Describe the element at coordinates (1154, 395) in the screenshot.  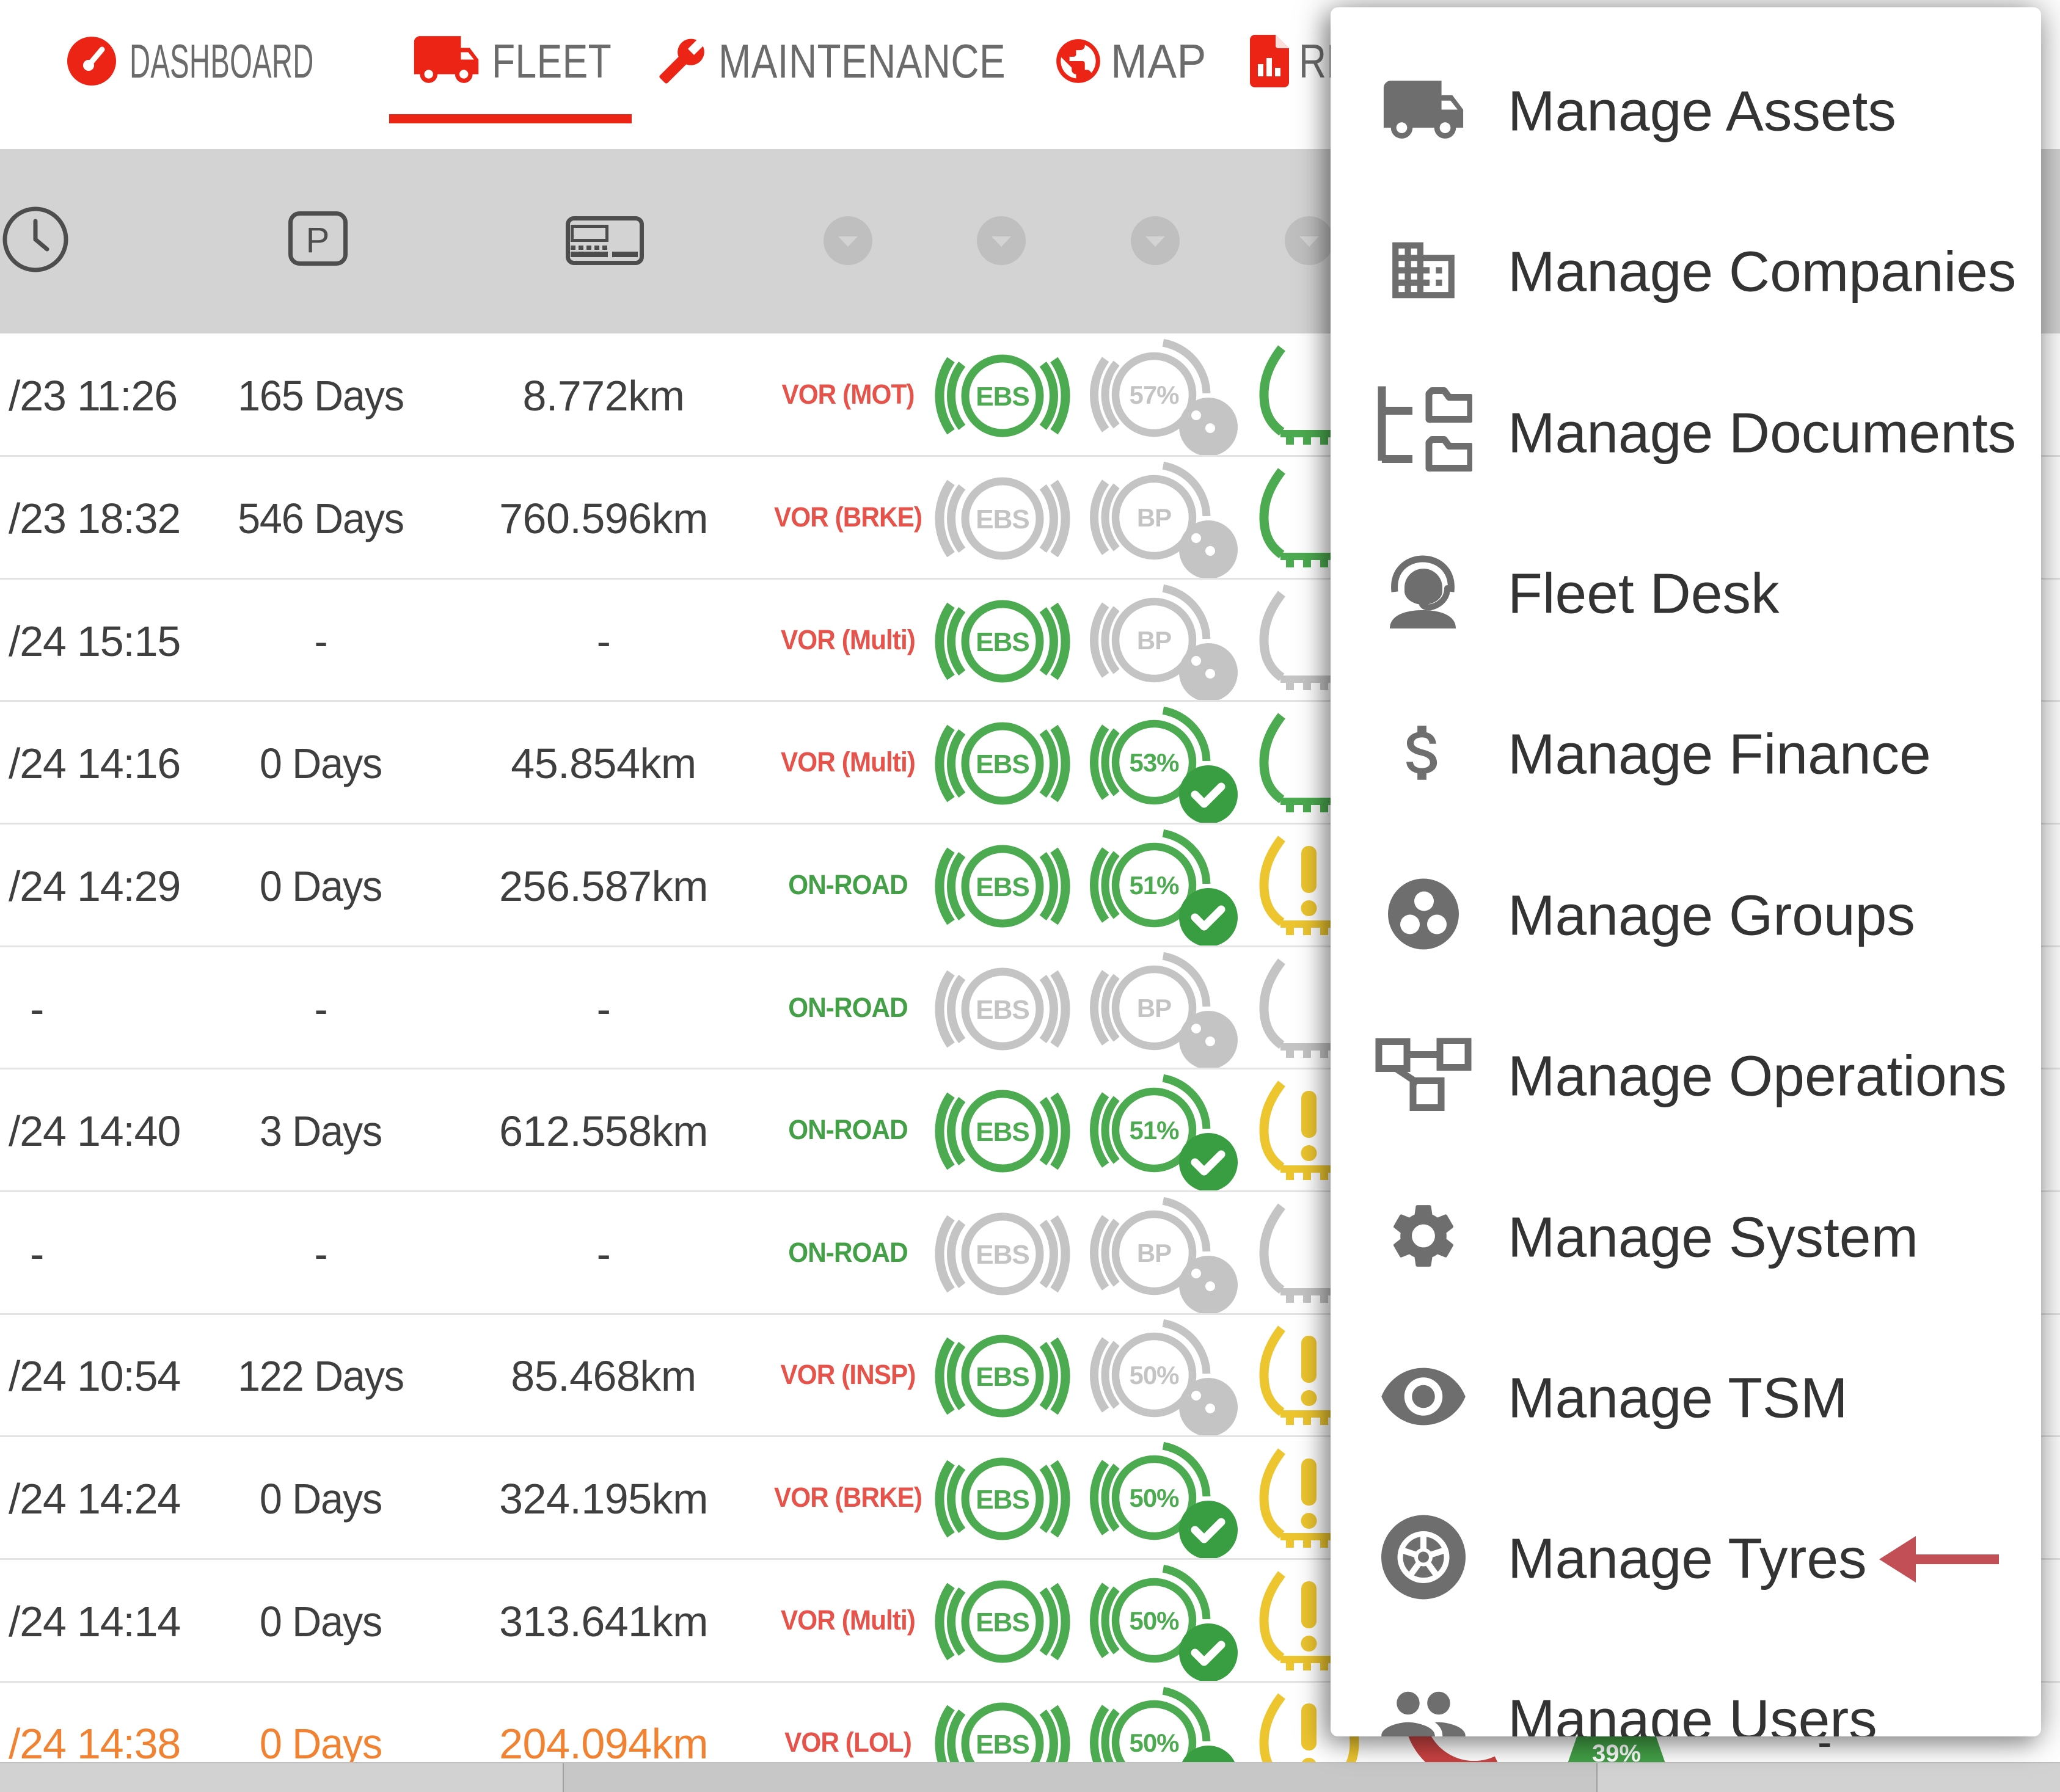
I see `svg-text: 57%` at that location.